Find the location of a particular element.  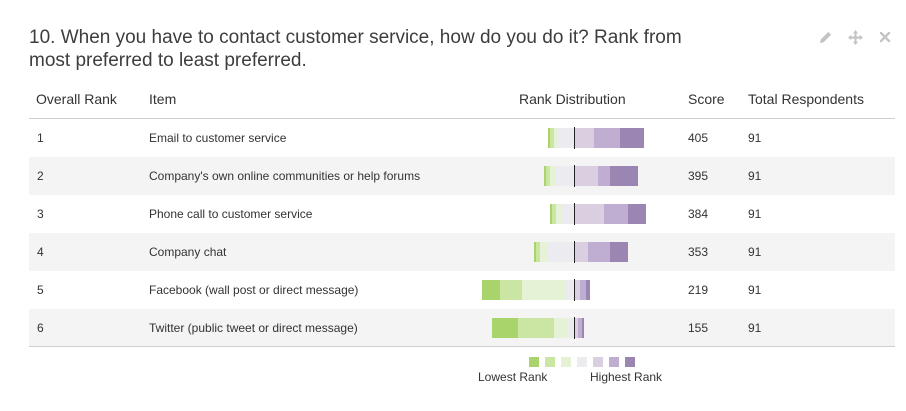

row-score: 405 is located at coordinates (698, 138).